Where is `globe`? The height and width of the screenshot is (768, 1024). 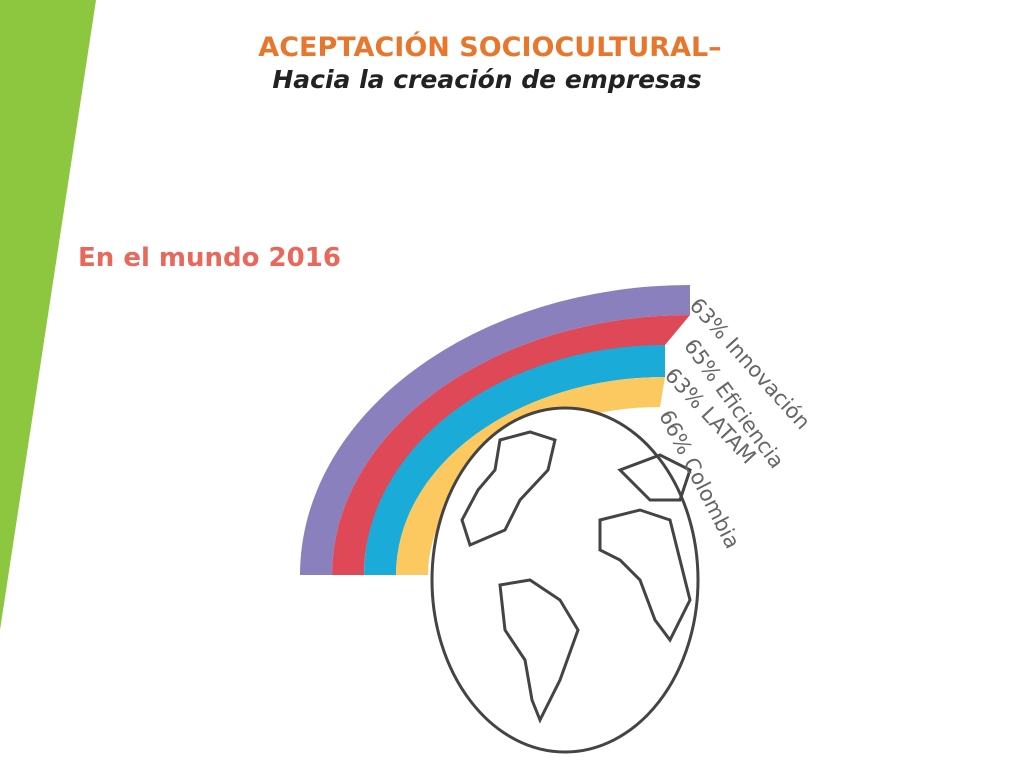
globe is located at coordinates (565, 580).